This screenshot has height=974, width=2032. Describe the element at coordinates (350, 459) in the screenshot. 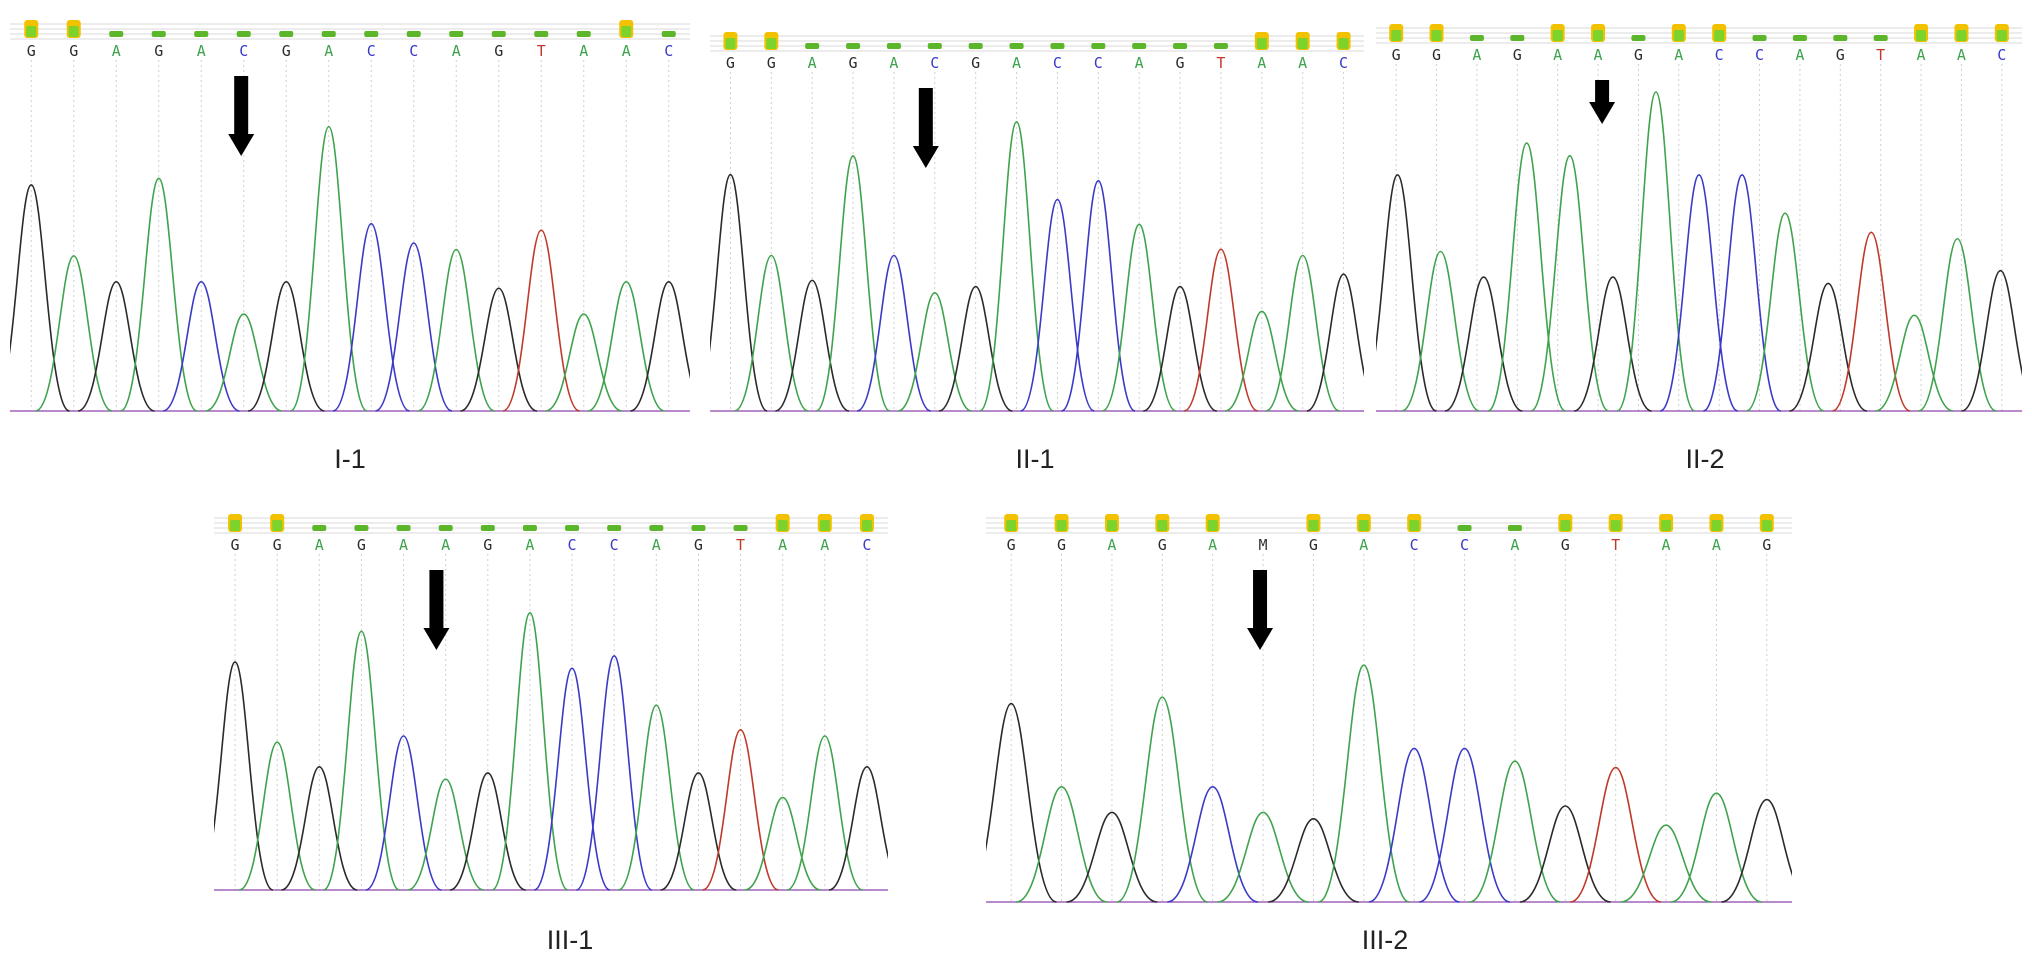

I see `panel-label-i-1: I-1` at that location.